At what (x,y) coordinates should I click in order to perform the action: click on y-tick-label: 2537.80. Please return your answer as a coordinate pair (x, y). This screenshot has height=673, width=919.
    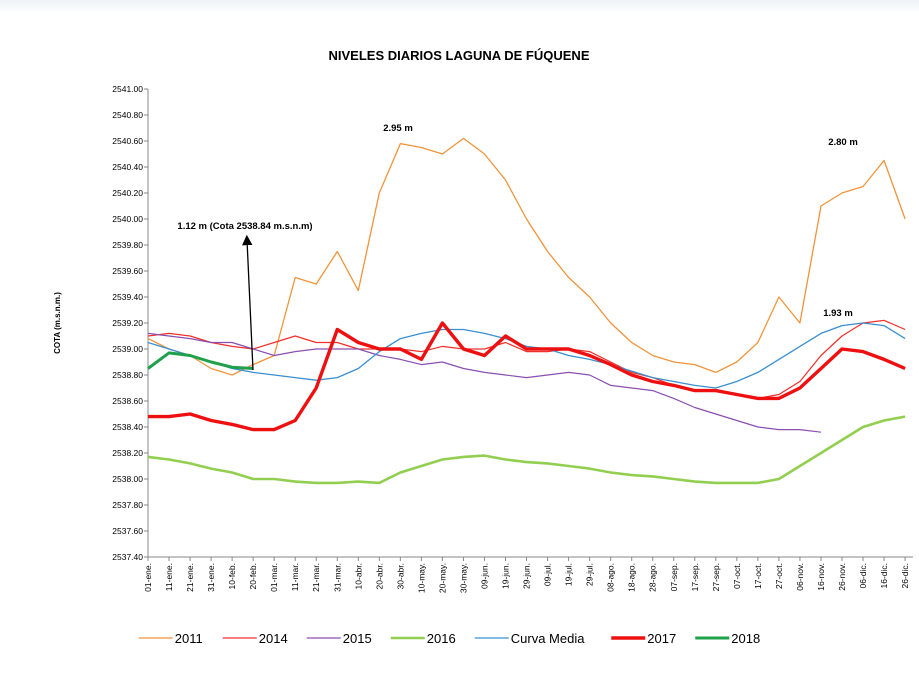
    Looking at the image, I should click on (127, 505).